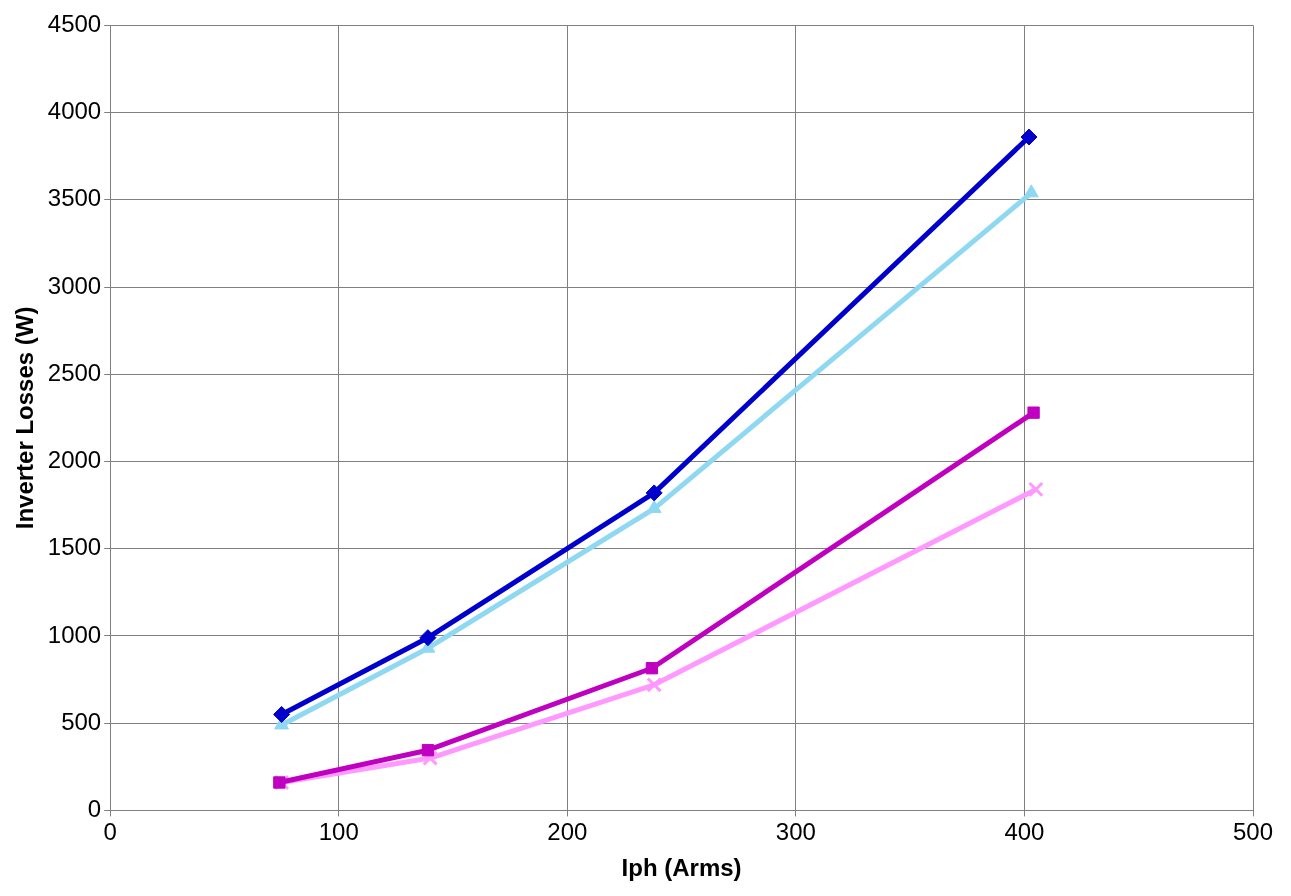  Describe the element at coordinates (74, 285) in the screenshot. I see `y-tick-label: 3000` at that location.